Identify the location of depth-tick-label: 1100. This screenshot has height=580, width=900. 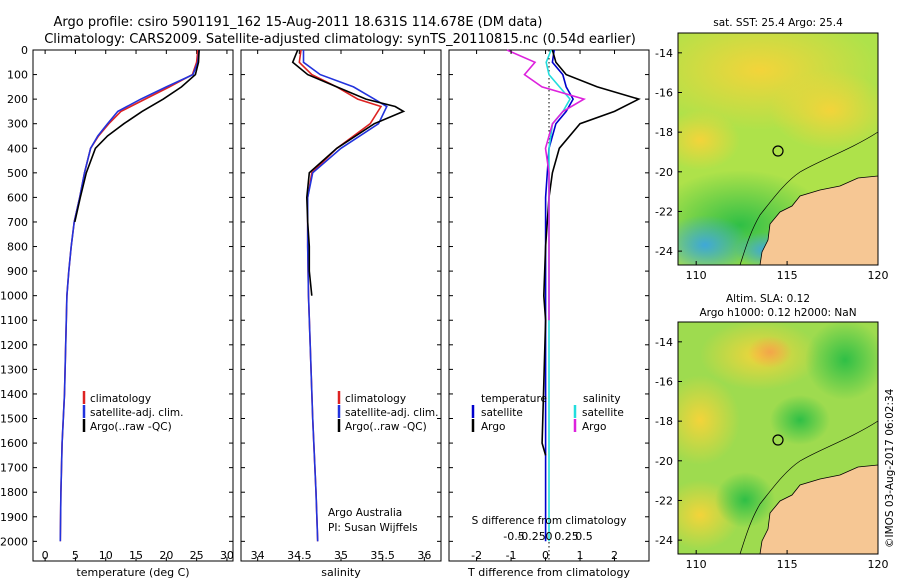
(14, 320).